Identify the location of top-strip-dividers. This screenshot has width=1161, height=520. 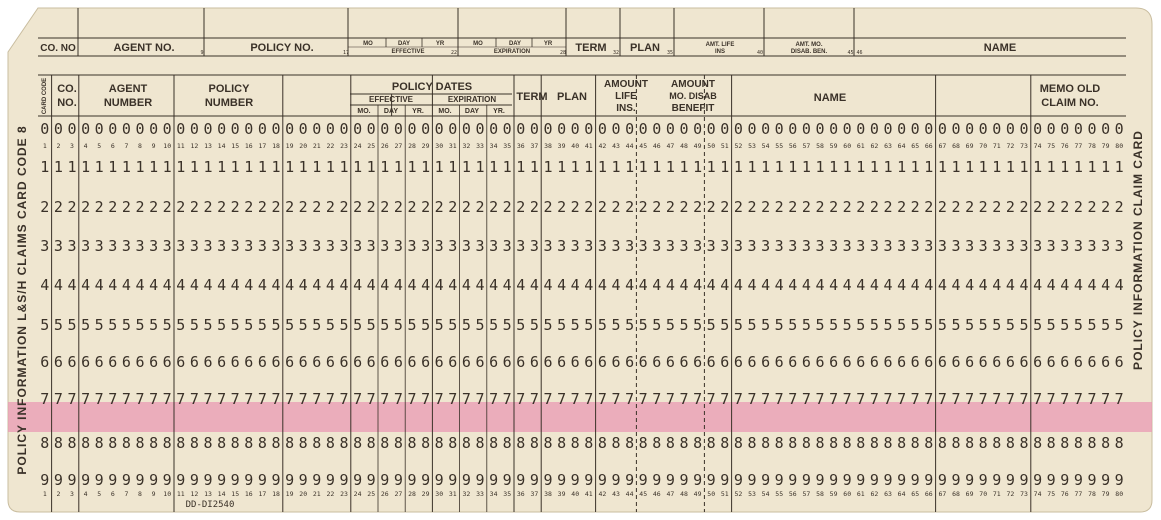
(466, 32).